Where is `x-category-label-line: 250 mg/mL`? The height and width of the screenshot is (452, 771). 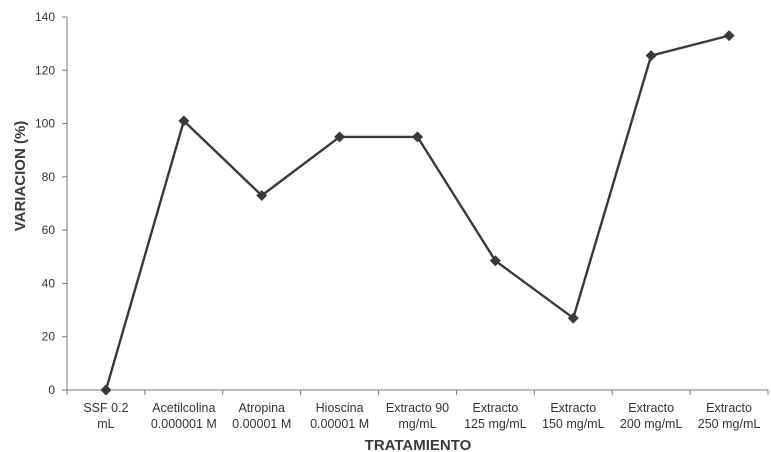 x-category-label-line: 250 mg/mL is located at coordinates (729, 424).